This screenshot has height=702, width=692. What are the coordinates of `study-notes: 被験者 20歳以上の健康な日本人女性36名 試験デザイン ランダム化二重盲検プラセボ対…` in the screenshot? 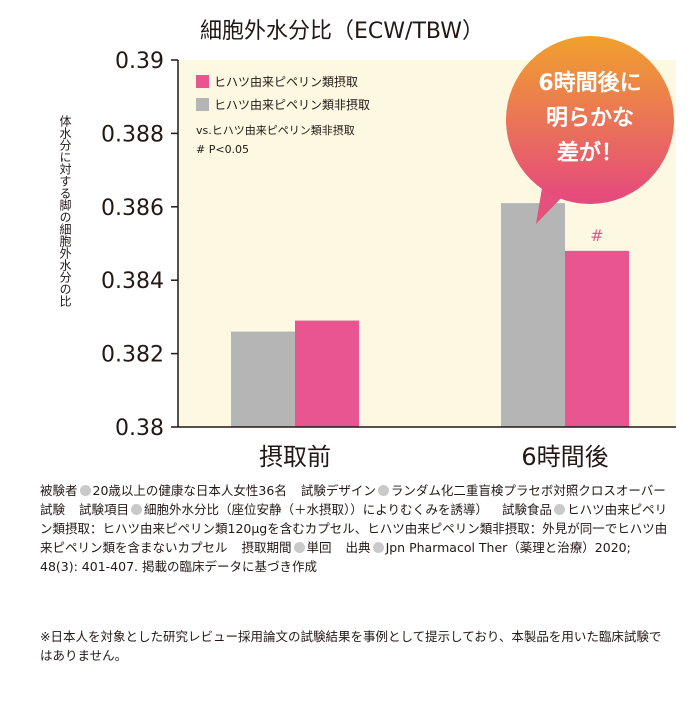 It's located at (355, 528).